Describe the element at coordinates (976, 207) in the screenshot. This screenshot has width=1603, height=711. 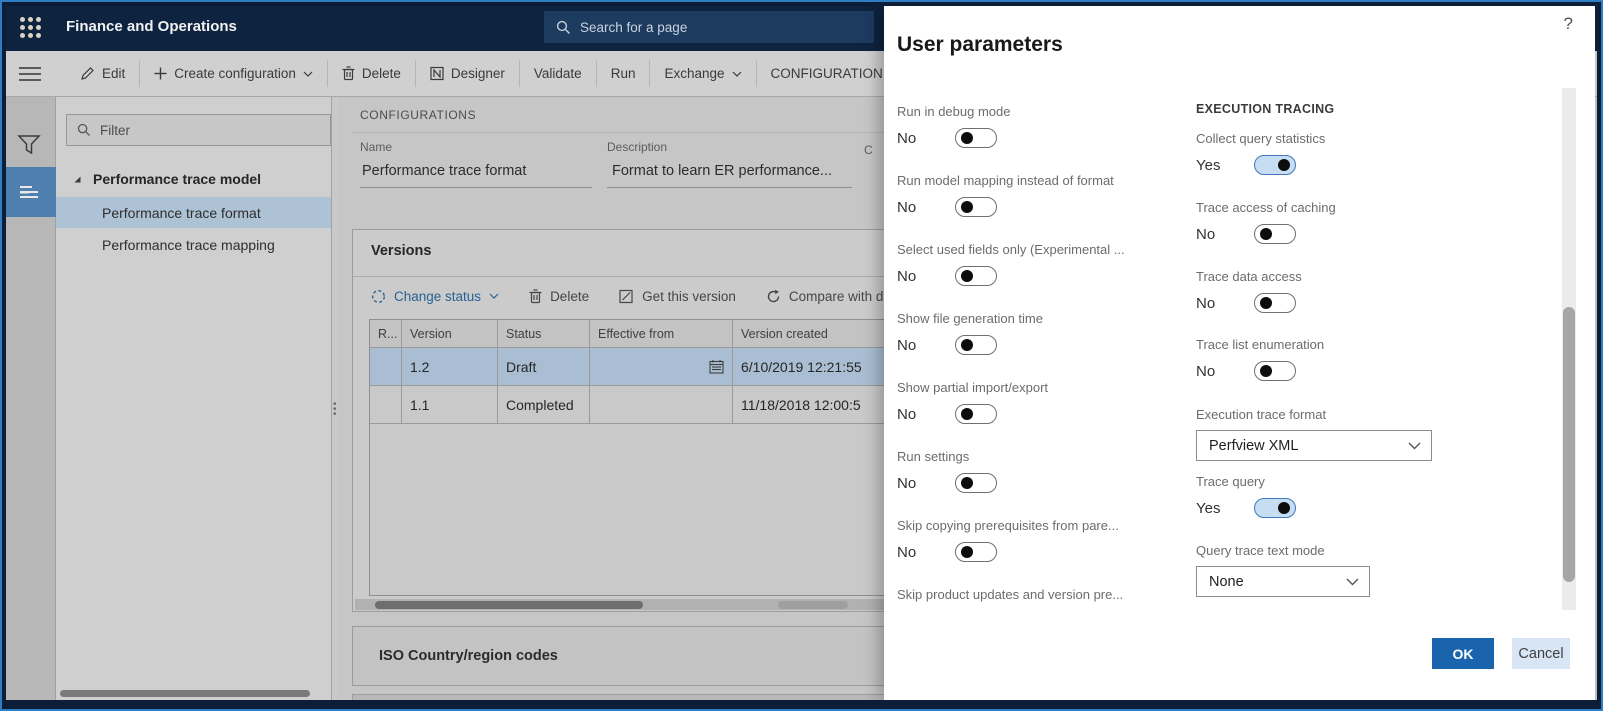
I see `toggle-run-model-mapping` at that location.